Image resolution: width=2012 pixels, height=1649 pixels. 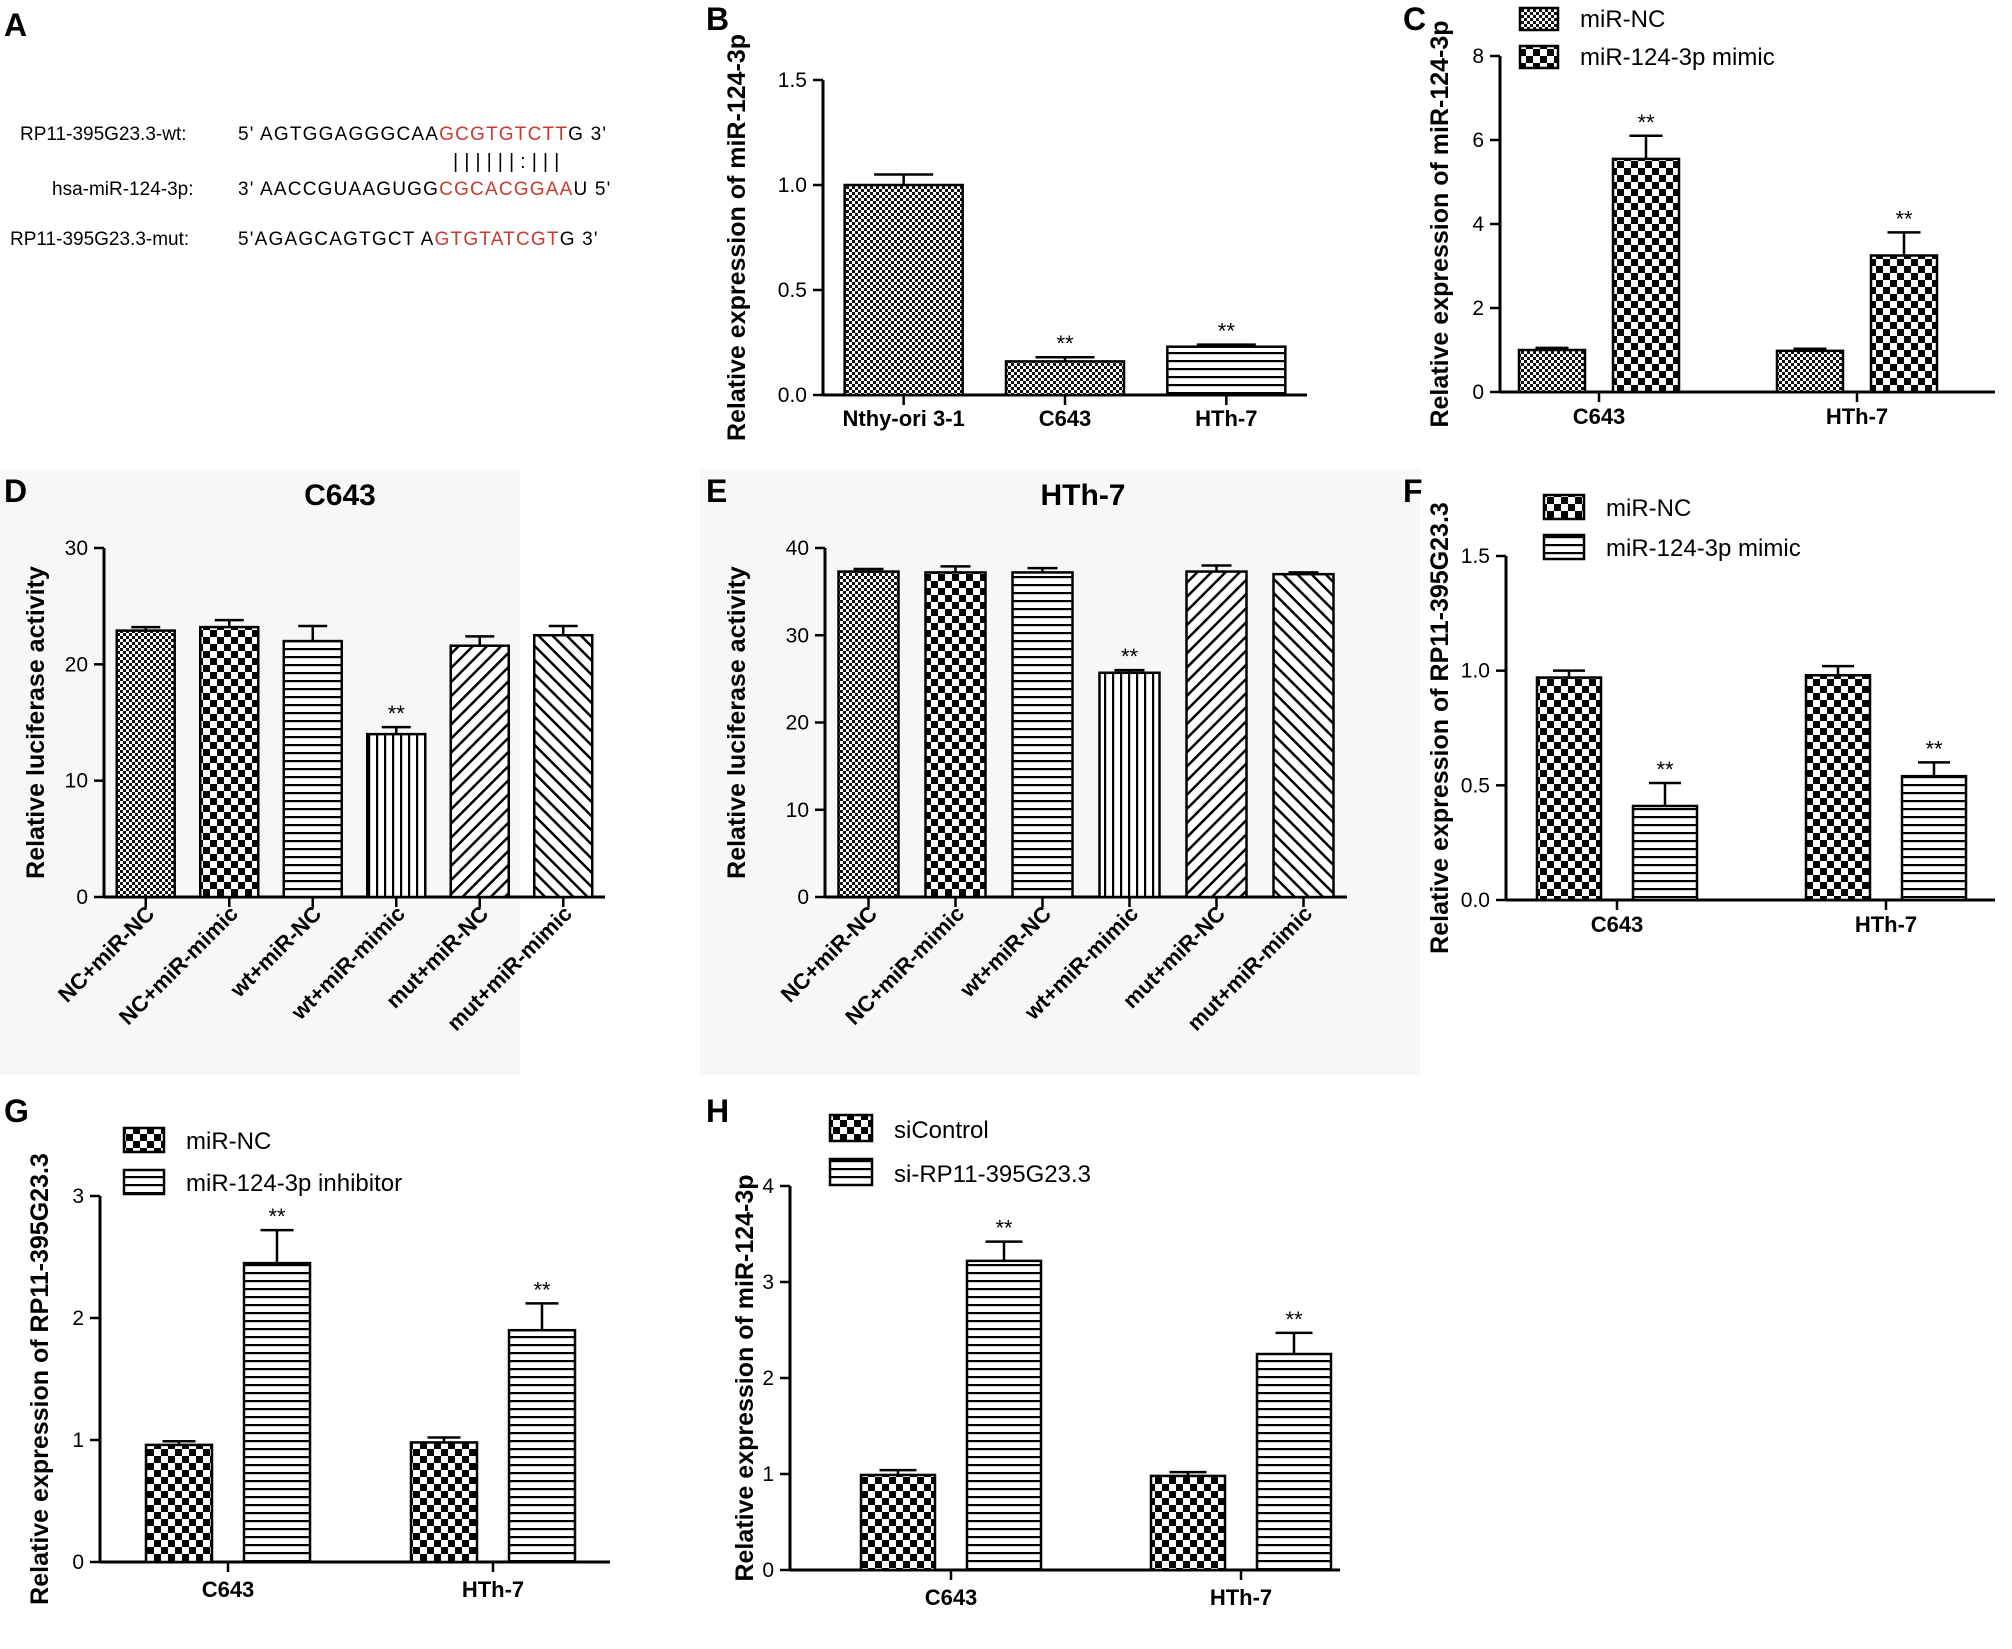 I want to click on seq-mut: 5'AGAGCAGTGCT AGTGTATCGTG 3', so click(x=418, y=239).